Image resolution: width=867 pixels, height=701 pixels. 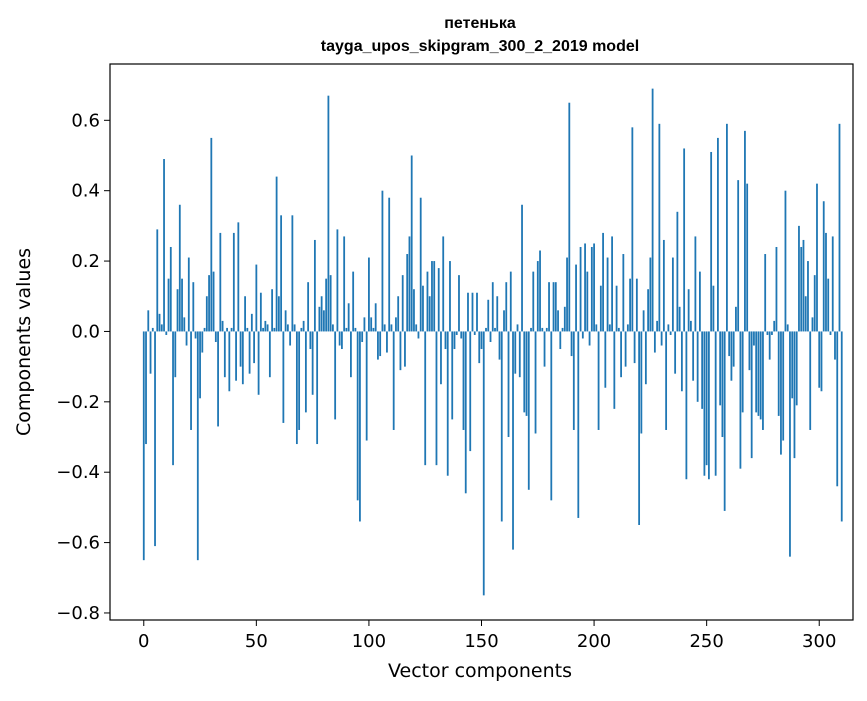 What do you see at coordinates (83, 367) in the screenshot?
I see `y-axis: −0.8 −0.6 −0.4 −0.2 0.0 0.2 0.4 0.6` at bounding box center [83, 367].